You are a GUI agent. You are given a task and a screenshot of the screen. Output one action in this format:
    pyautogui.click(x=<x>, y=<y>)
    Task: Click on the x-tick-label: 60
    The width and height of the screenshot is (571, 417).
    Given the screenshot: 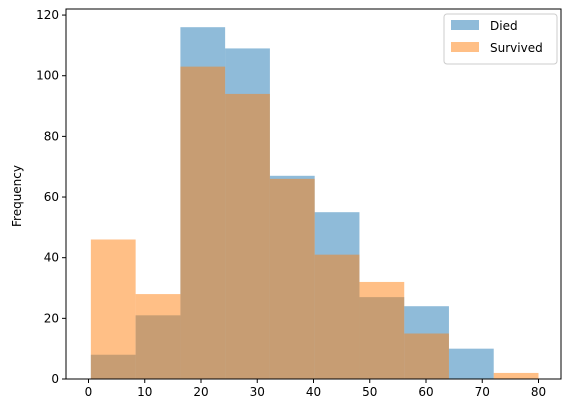 What is the action you would take?
    pyautogui.click(x=425, y=392)
    